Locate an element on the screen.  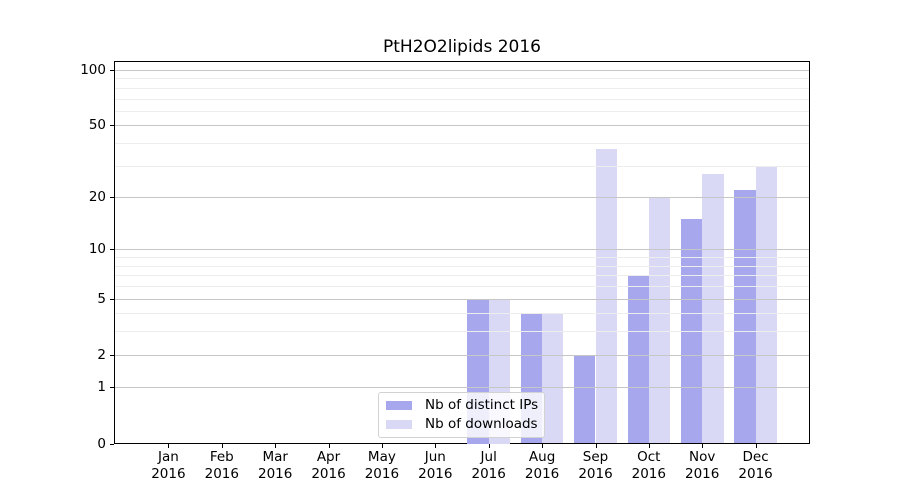
legend-item-downloads: Nb of downloads is located at coordinates (462, 424).